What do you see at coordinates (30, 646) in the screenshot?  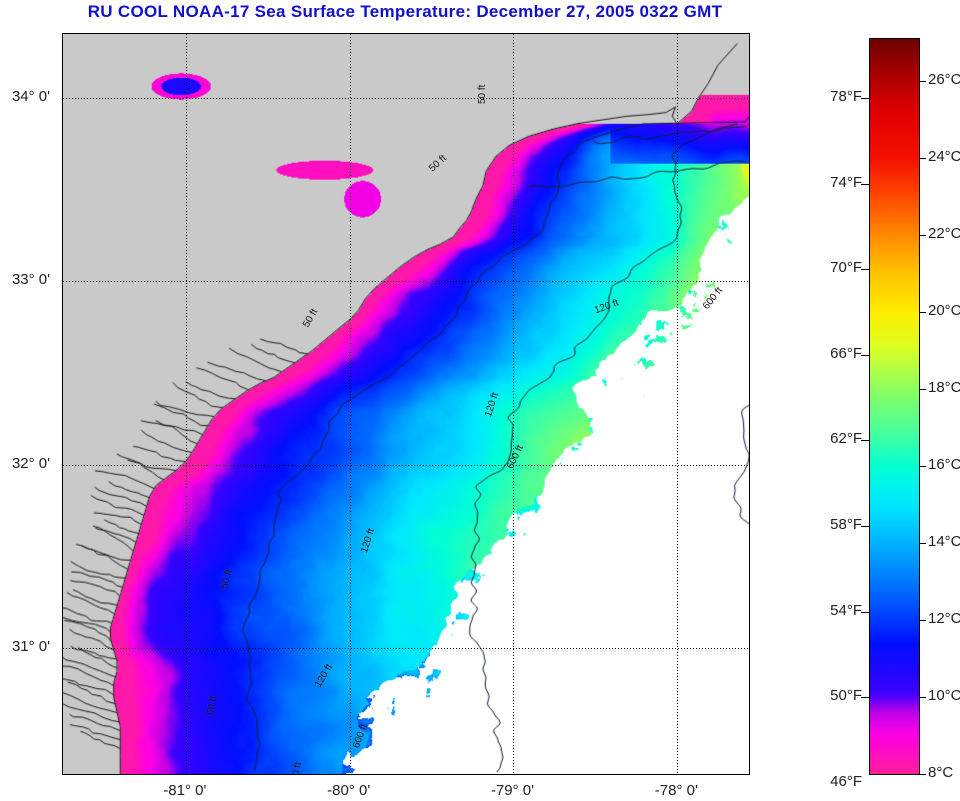 I see `latitude-label: 31° 0'` at bounding box center [30, 646].